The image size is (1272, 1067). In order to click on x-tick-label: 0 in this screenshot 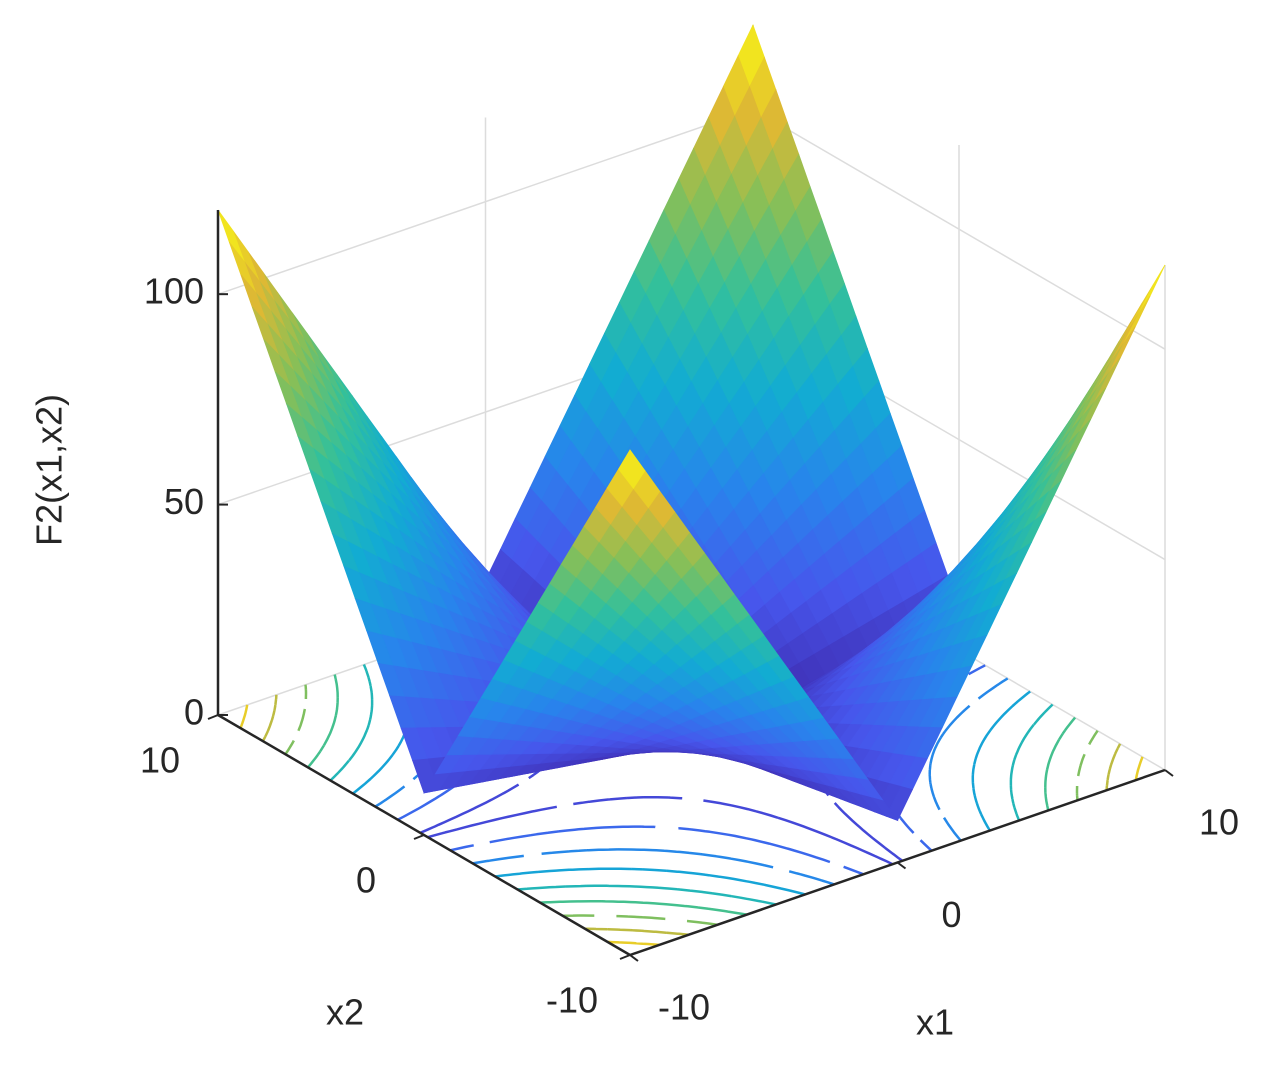, I will do `click(951, 914)`.